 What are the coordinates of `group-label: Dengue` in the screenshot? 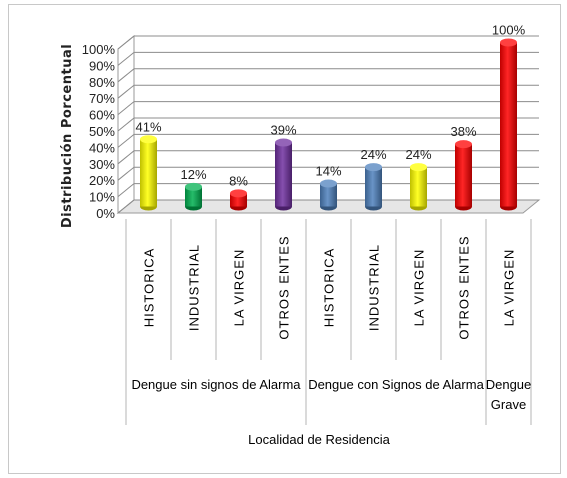 It's located at (509, 384).